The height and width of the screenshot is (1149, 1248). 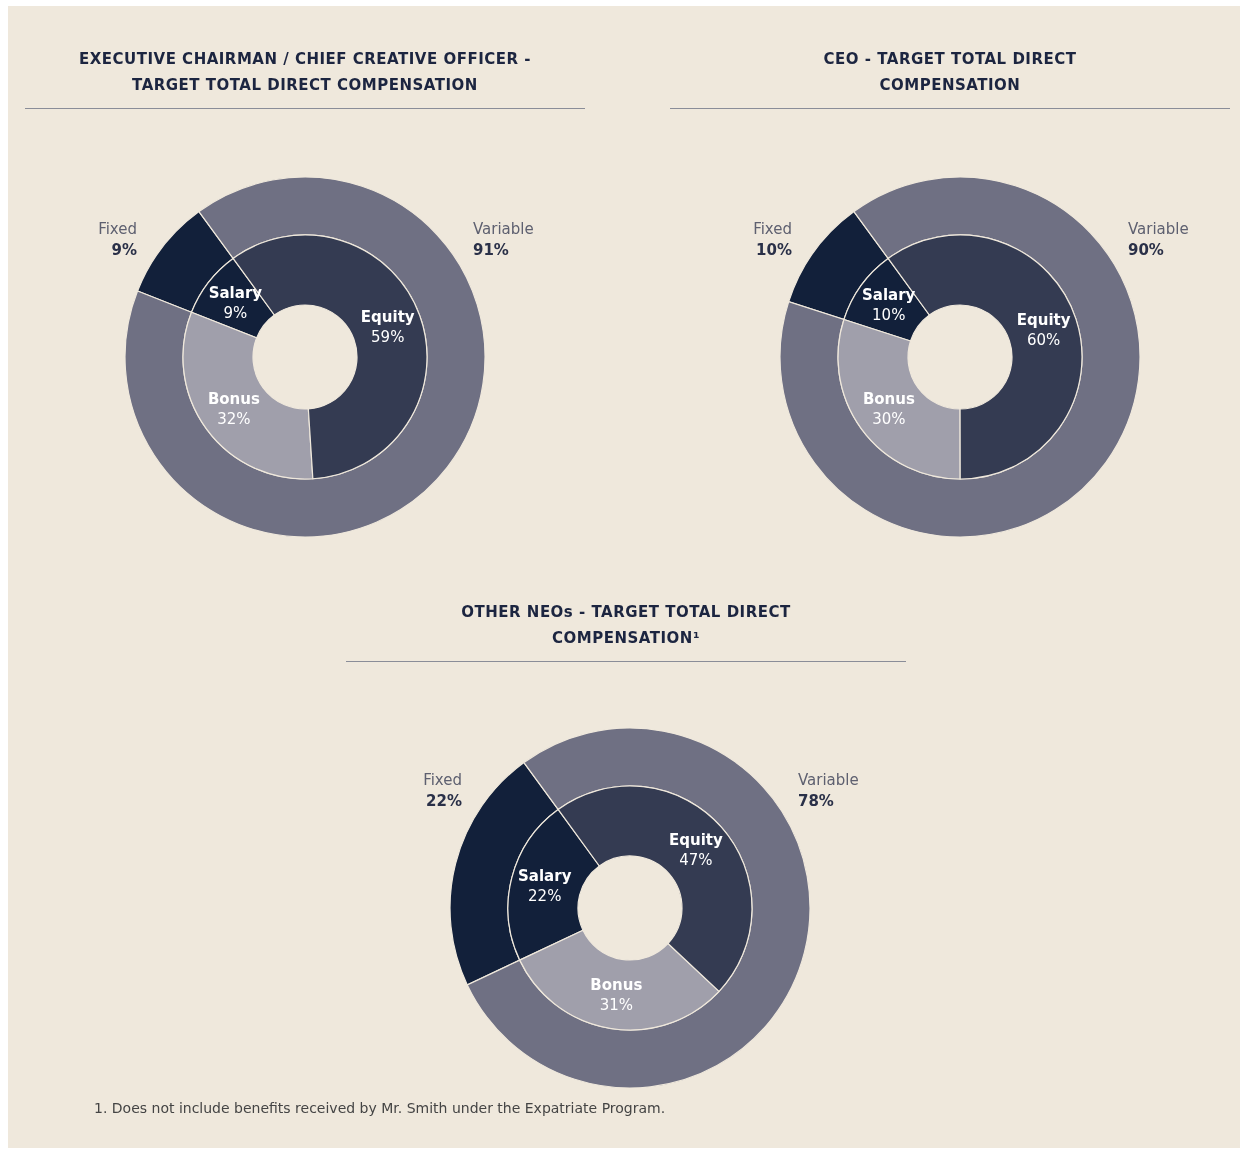 I want to click on data-label: 91%, so click(x=491, y=250).